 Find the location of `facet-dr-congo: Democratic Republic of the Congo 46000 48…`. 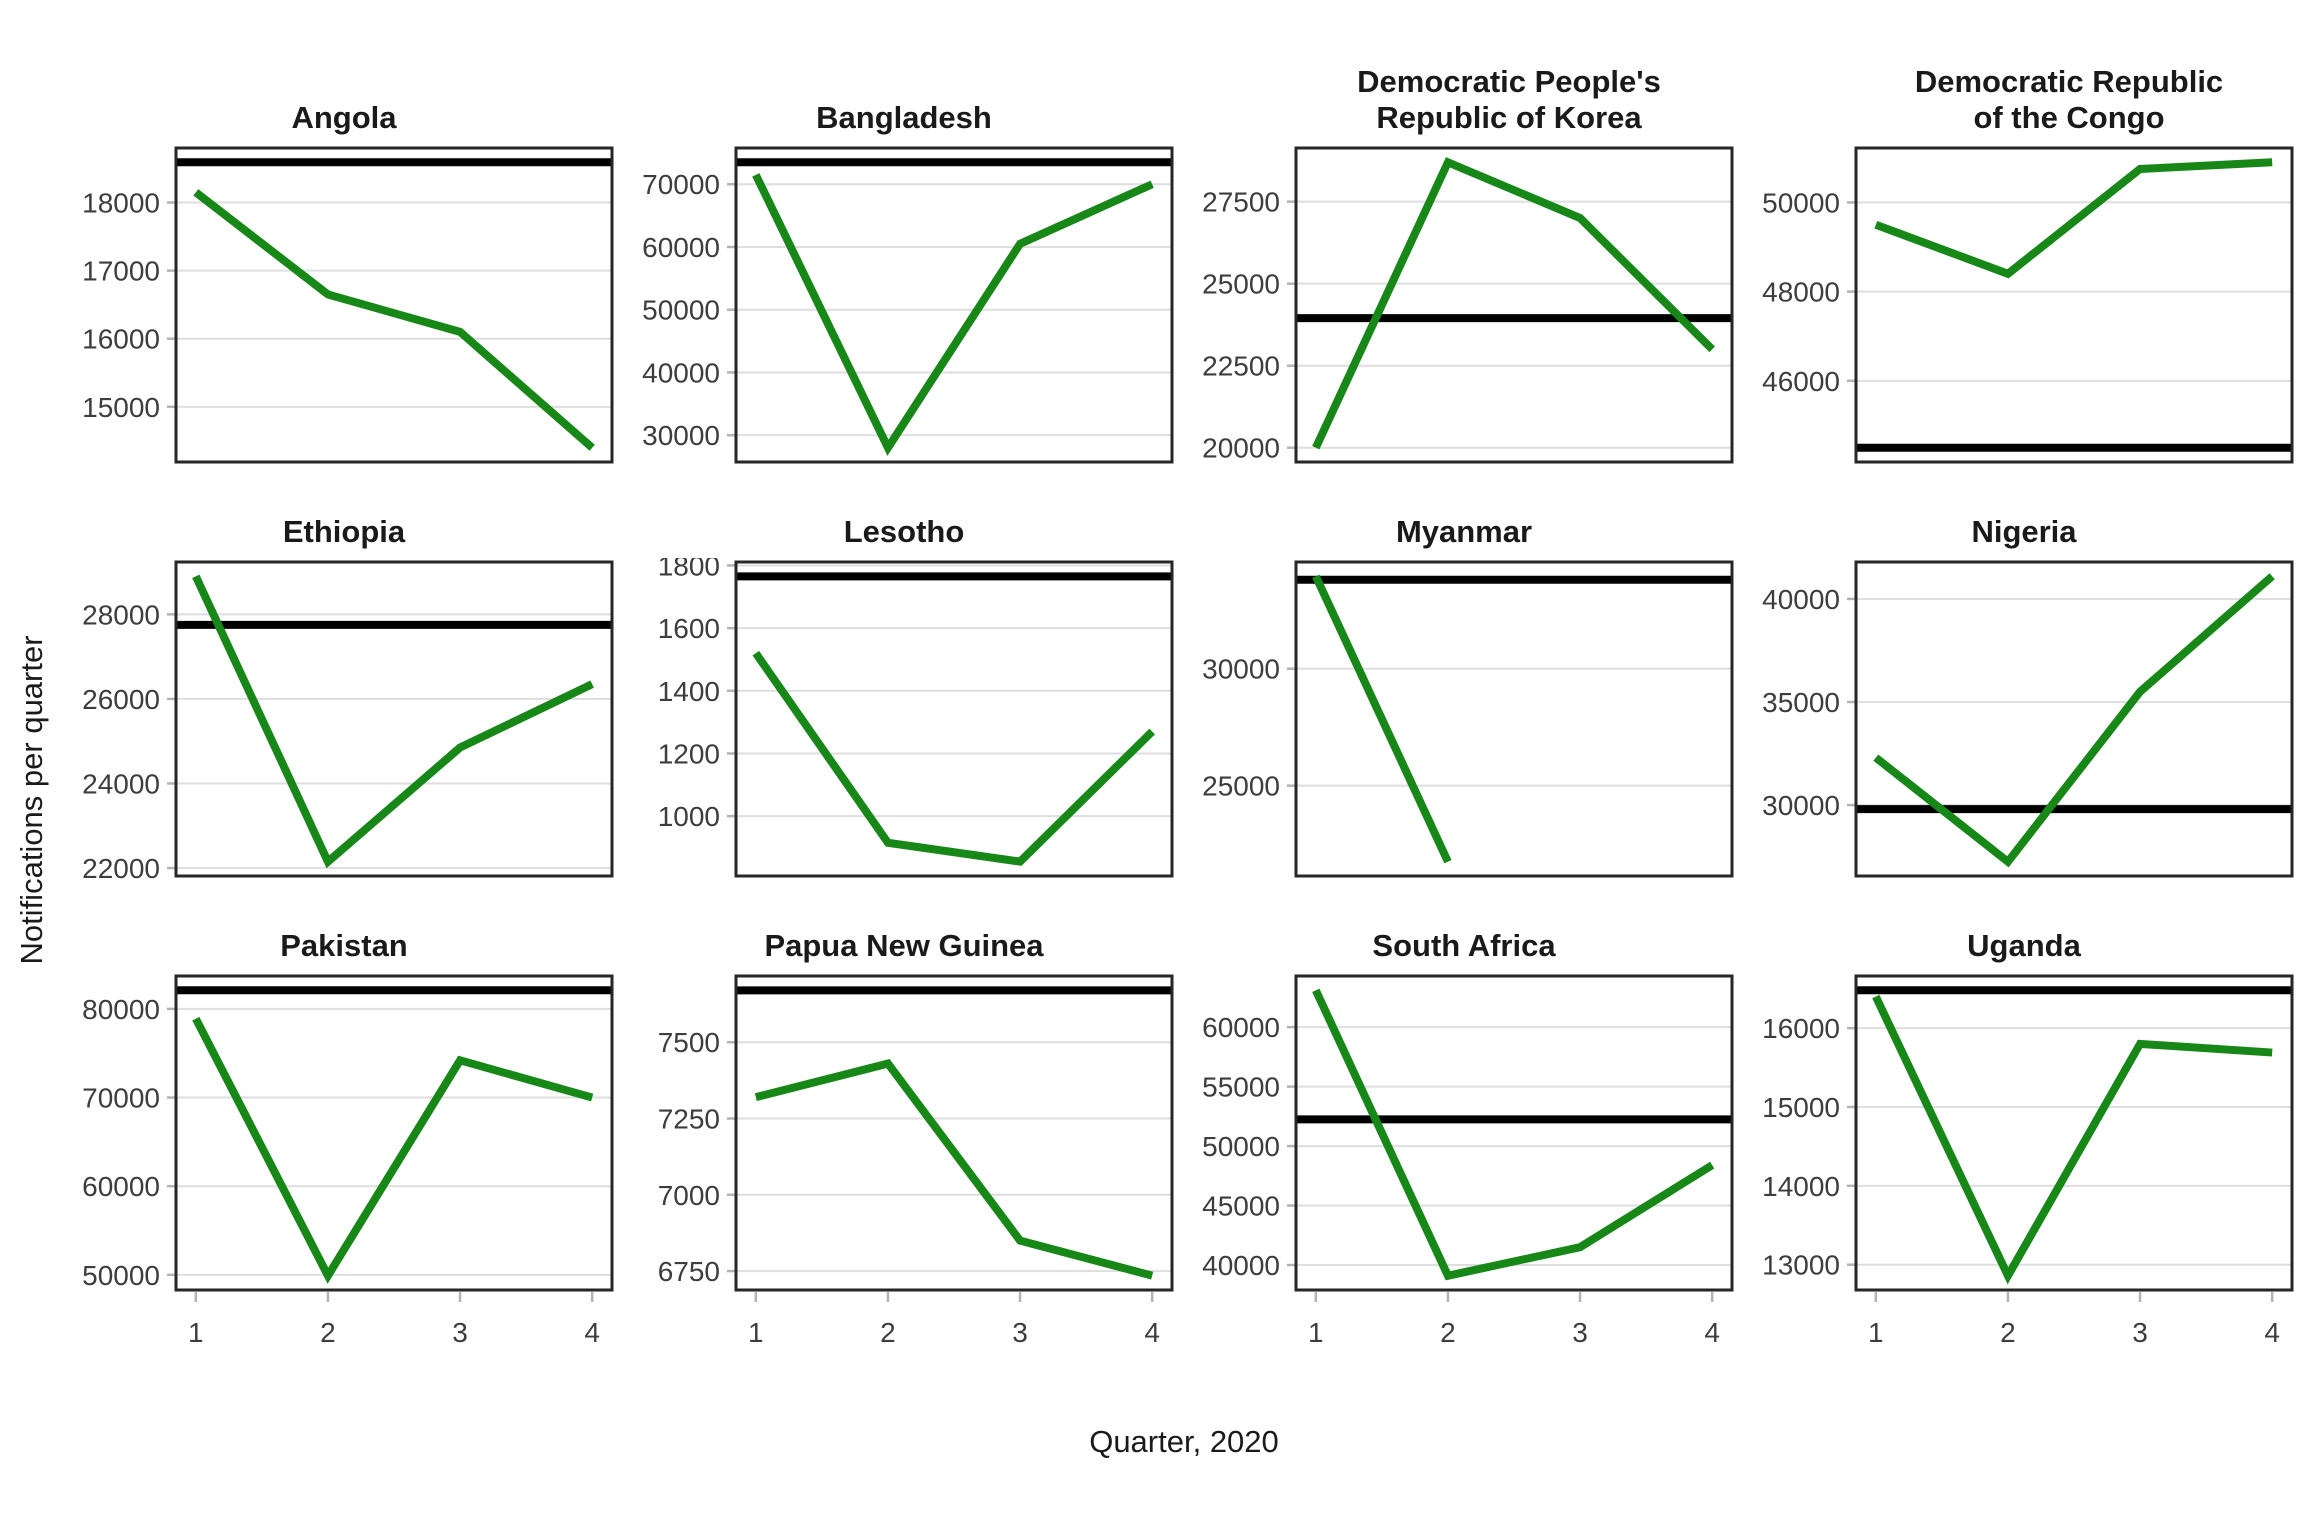

facet-dr-congo: Democratic Republic of the Congo 46000 48… is located at coordinates (2024, 259).